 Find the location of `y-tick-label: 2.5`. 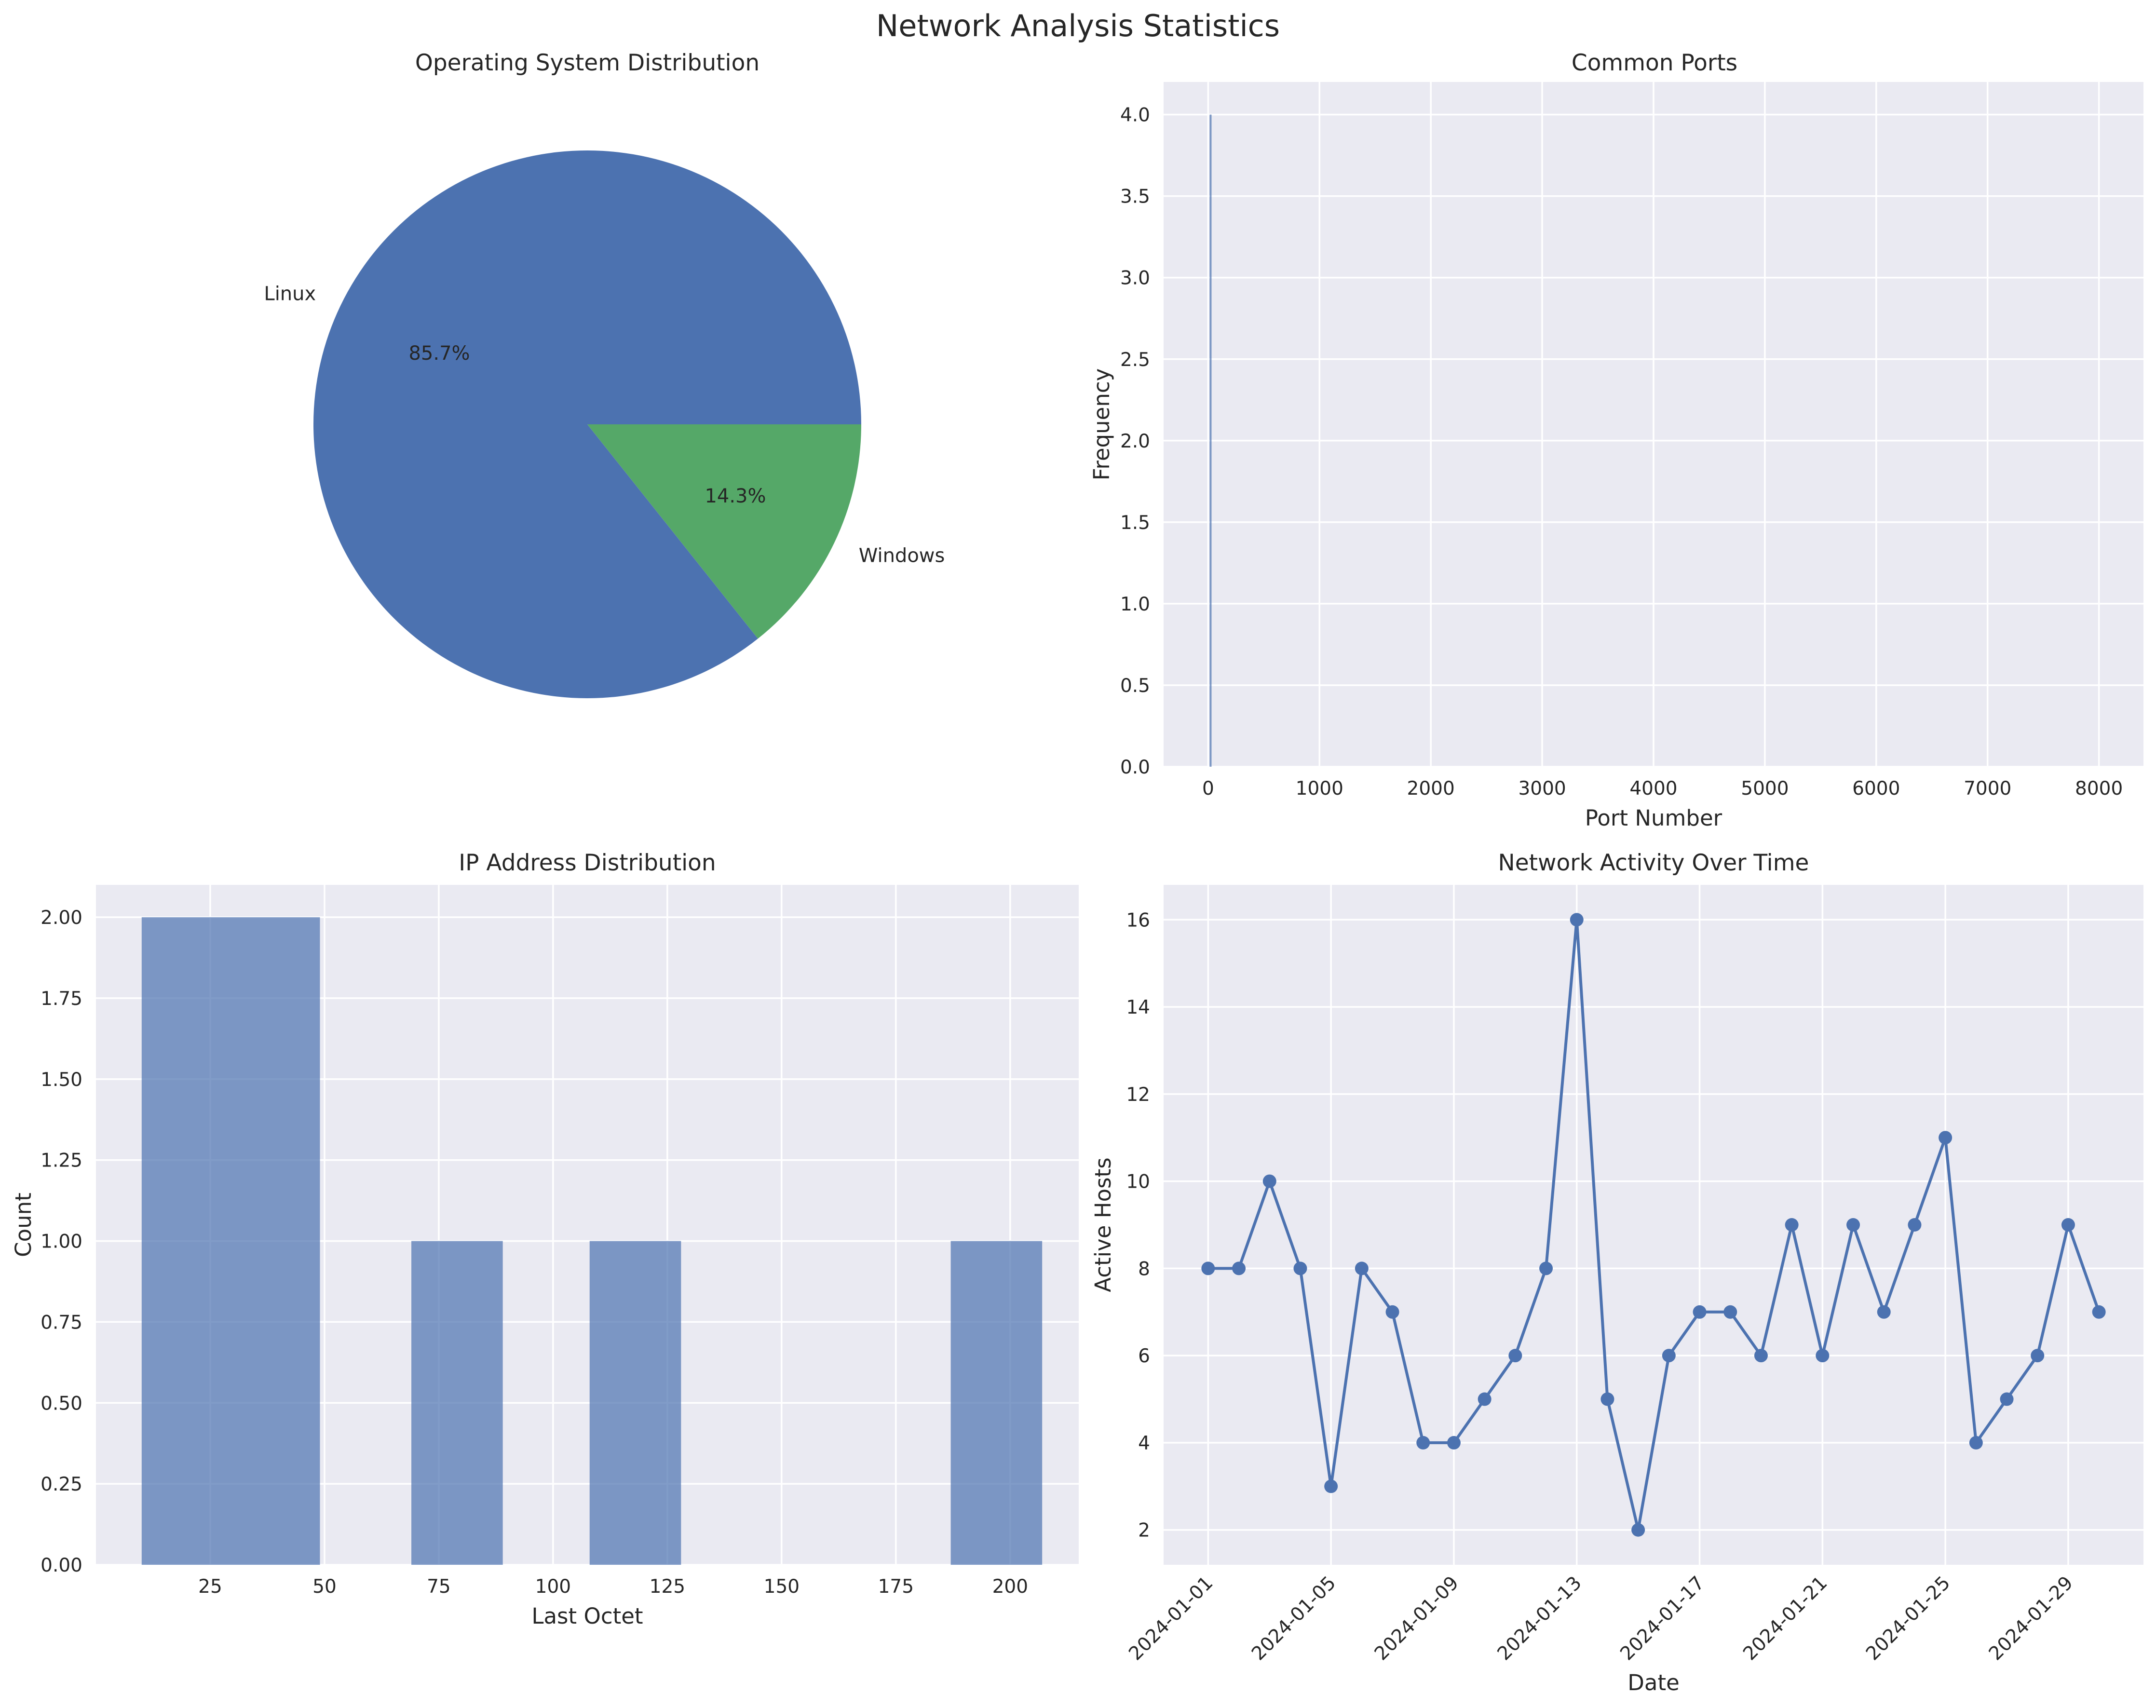

y-tick-label: 2.5 is located at coordinates (1135, 360).